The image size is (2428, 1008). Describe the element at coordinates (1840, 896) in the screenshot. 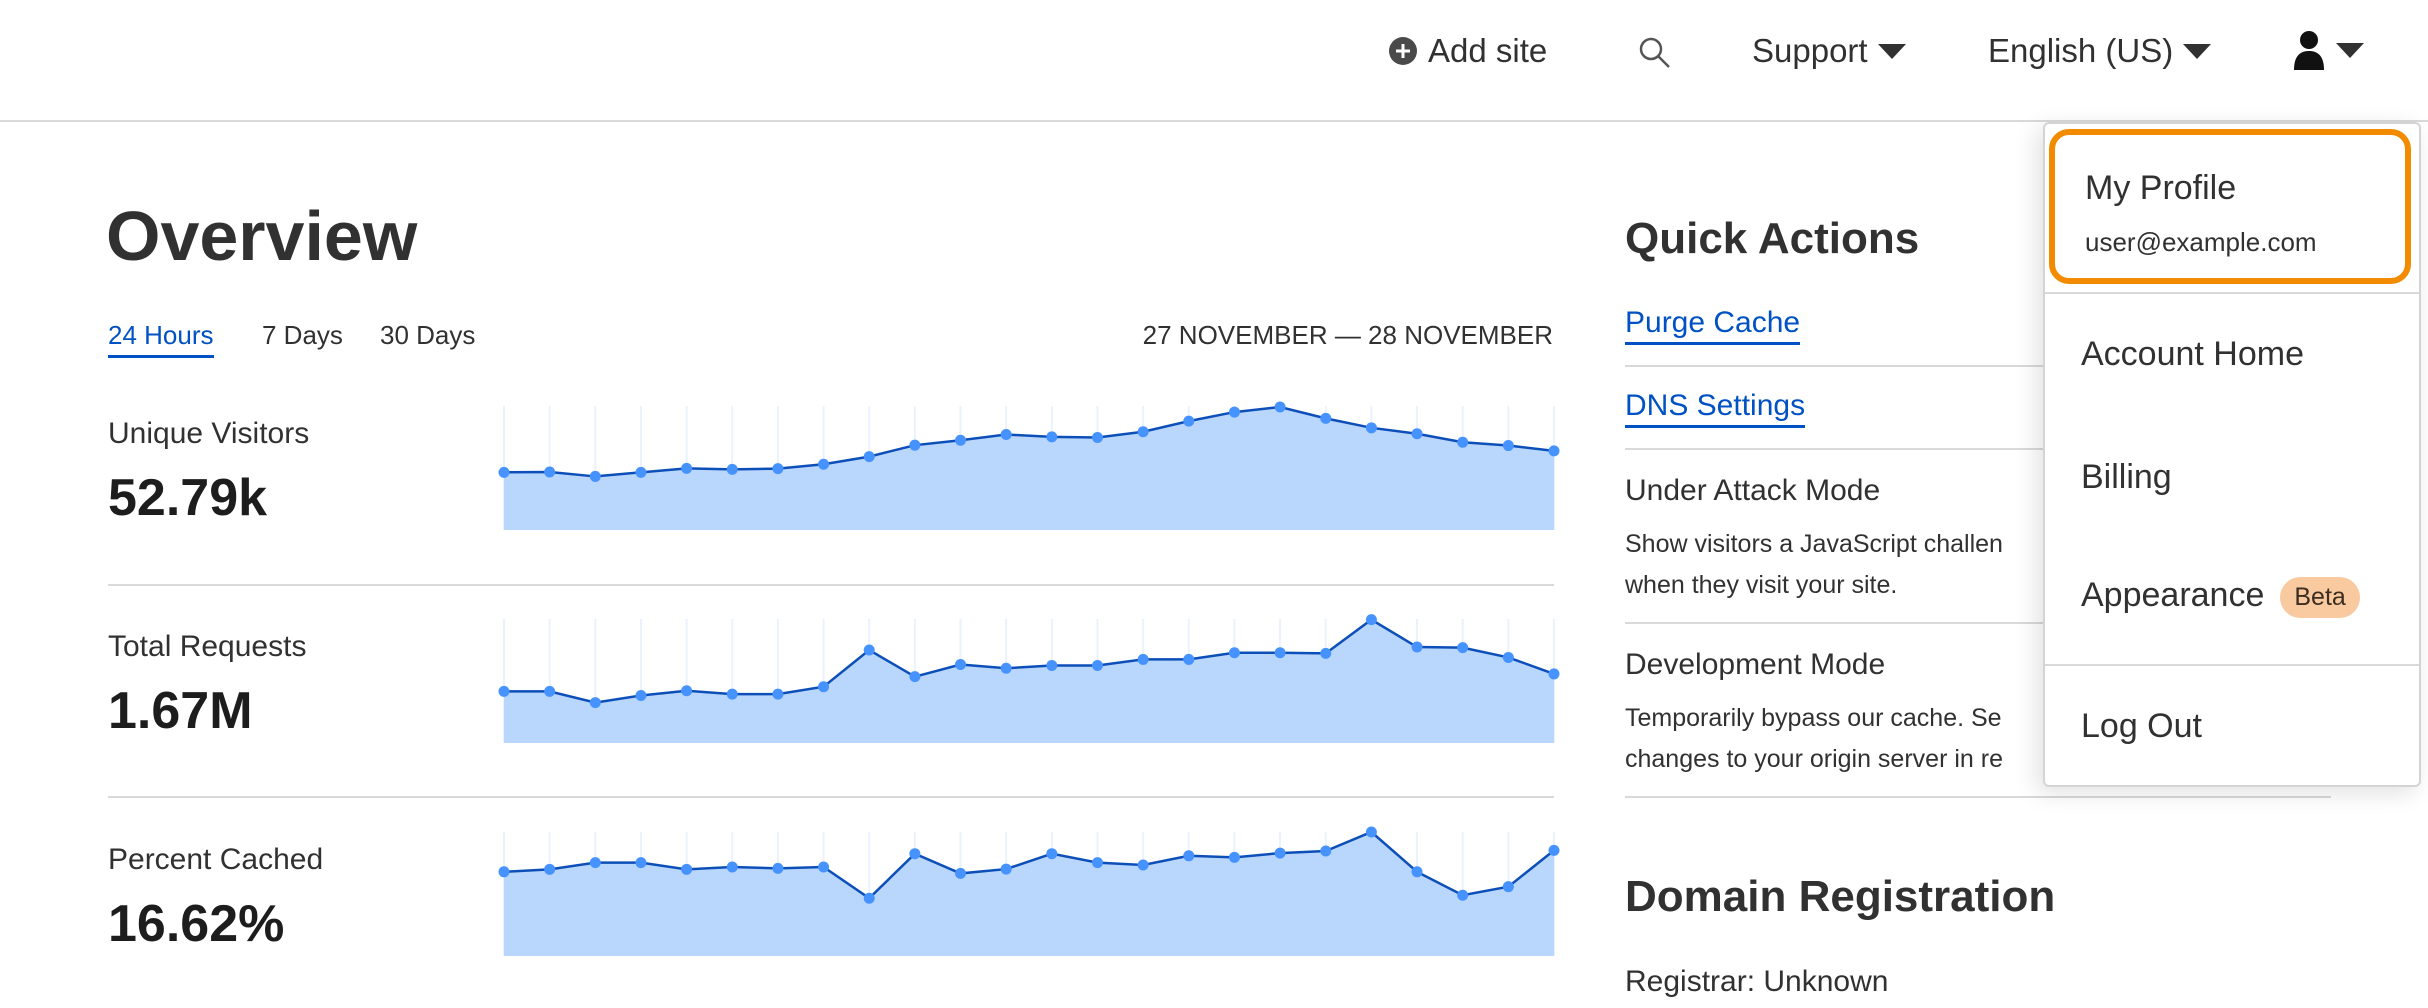

I see `domain-registration-title: Domain Registration` at that location.